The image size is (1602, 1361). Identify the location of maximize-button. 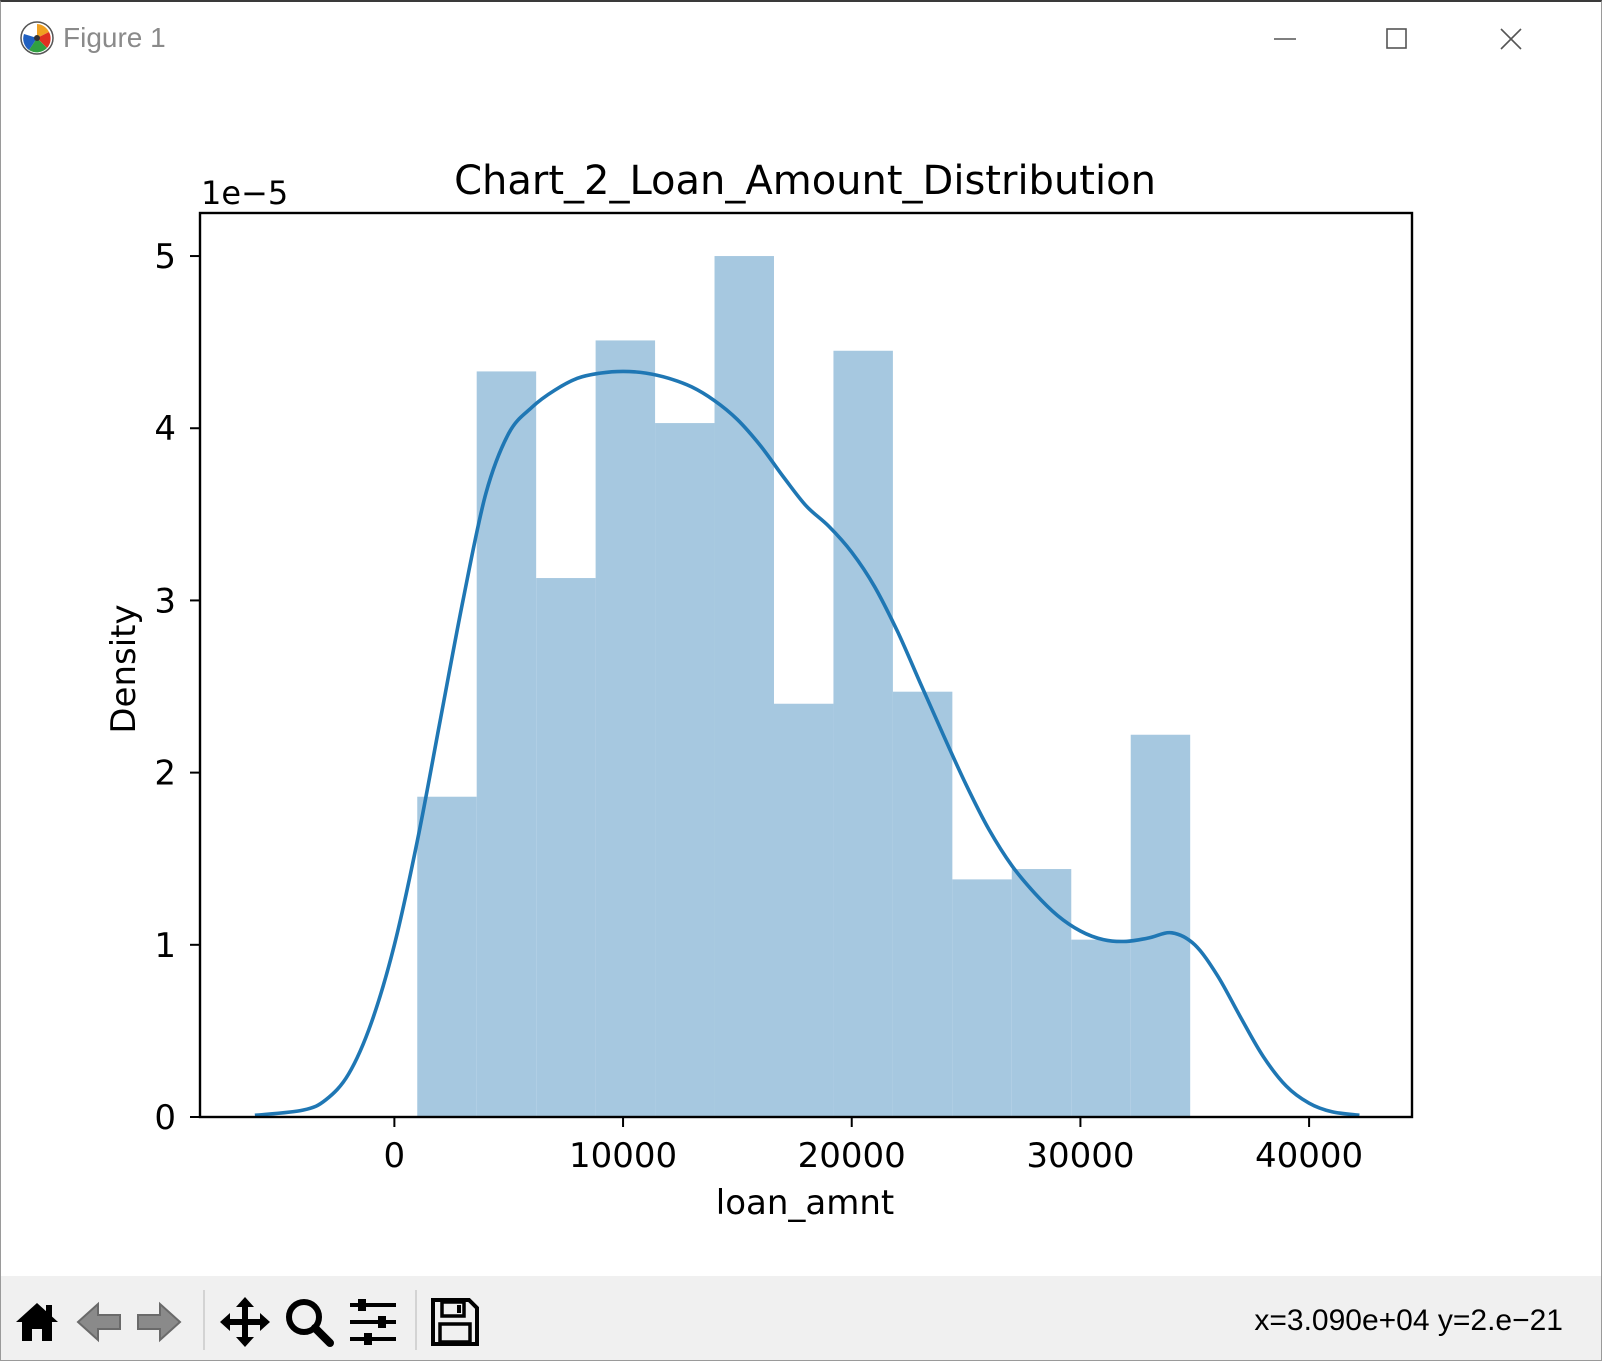
(1397, 39).